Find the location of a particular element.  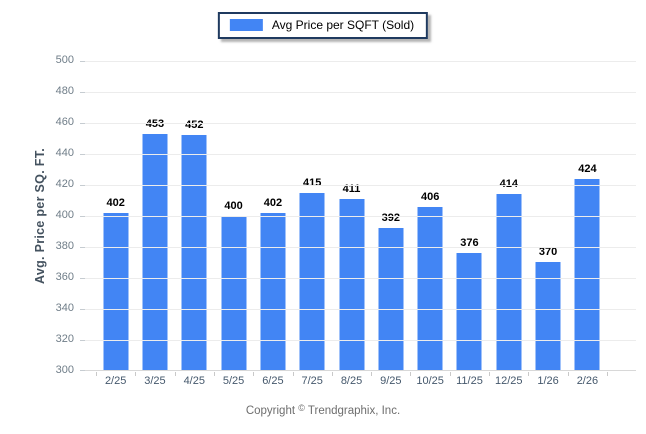

bar-7/25 is located at coordinates (312, 282).